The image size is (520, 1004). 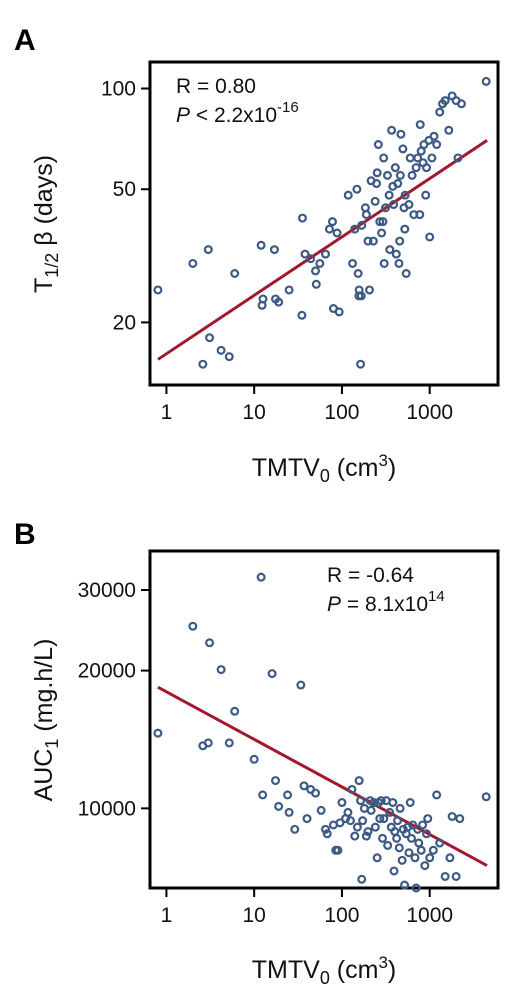 What do you see at coordinates (167, 412) in the screenshot?
I see `x-tick-label-a-0: 1` at bounding box center [167, 412].